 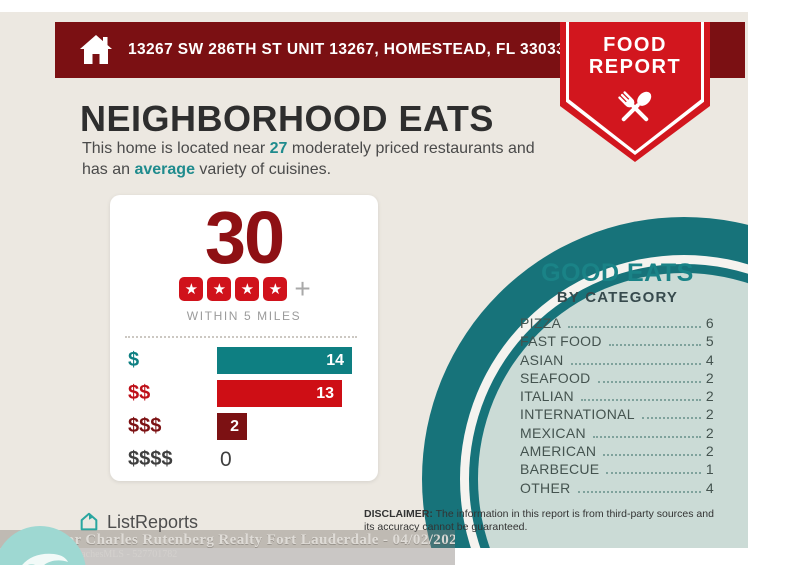 I want to click on category-value: 1, so click(x=709, y=469).